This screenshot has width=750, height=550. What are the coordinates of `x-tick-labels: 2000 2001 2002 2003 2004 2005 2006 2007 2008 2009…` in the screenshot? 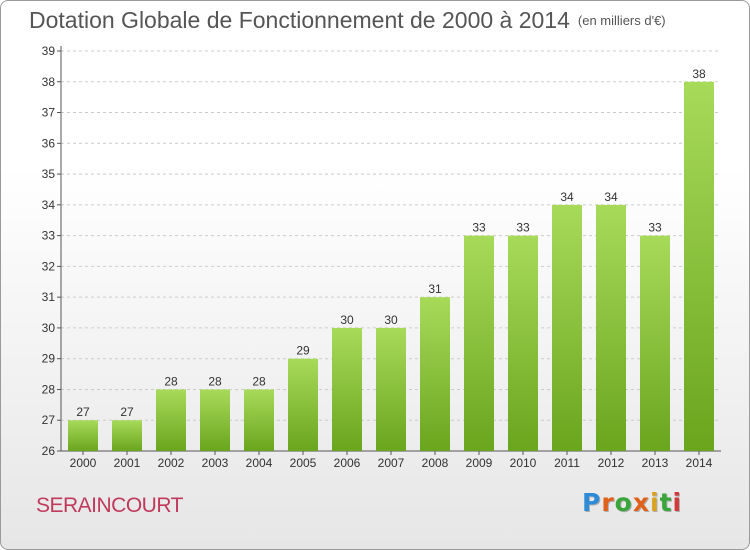 It's located at (391, 463).